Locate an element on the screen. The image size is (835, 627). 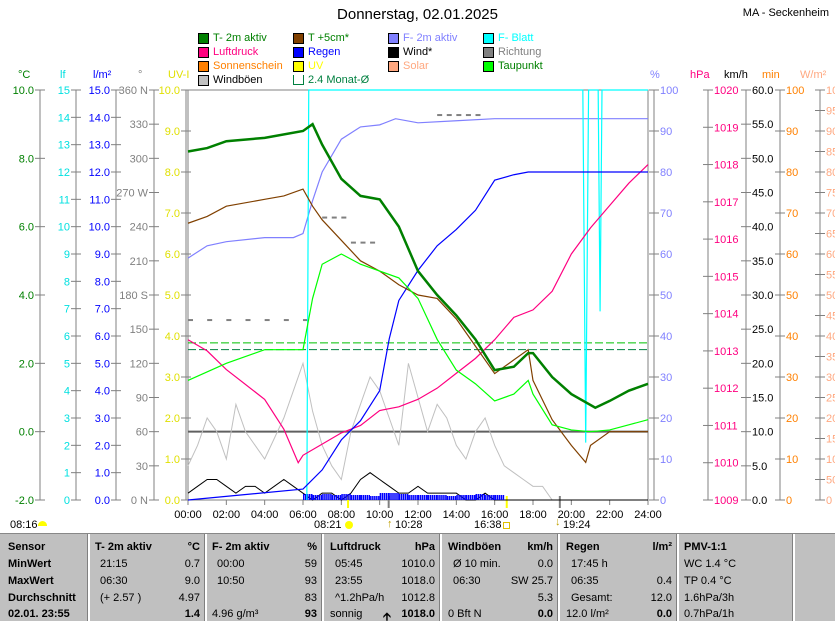
legend-label: F- Blatt is located at coordinates (516, 38).